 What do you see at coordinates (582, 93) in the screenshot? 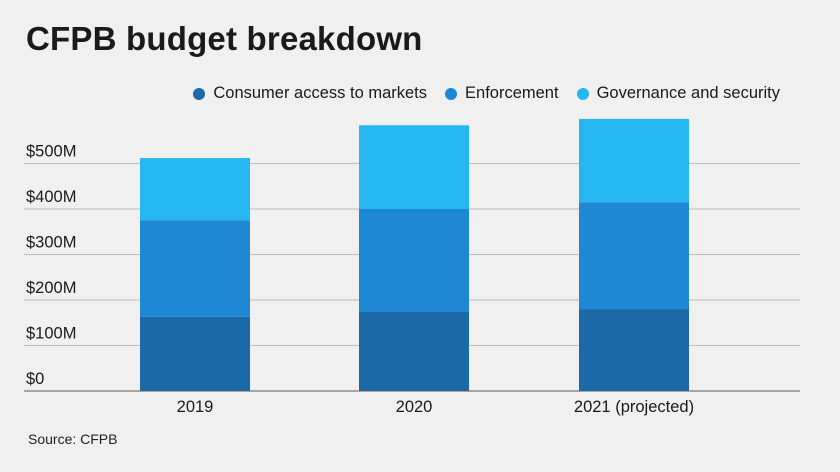
I see `legend-swatch-governance` at bounding box center [582, 93].